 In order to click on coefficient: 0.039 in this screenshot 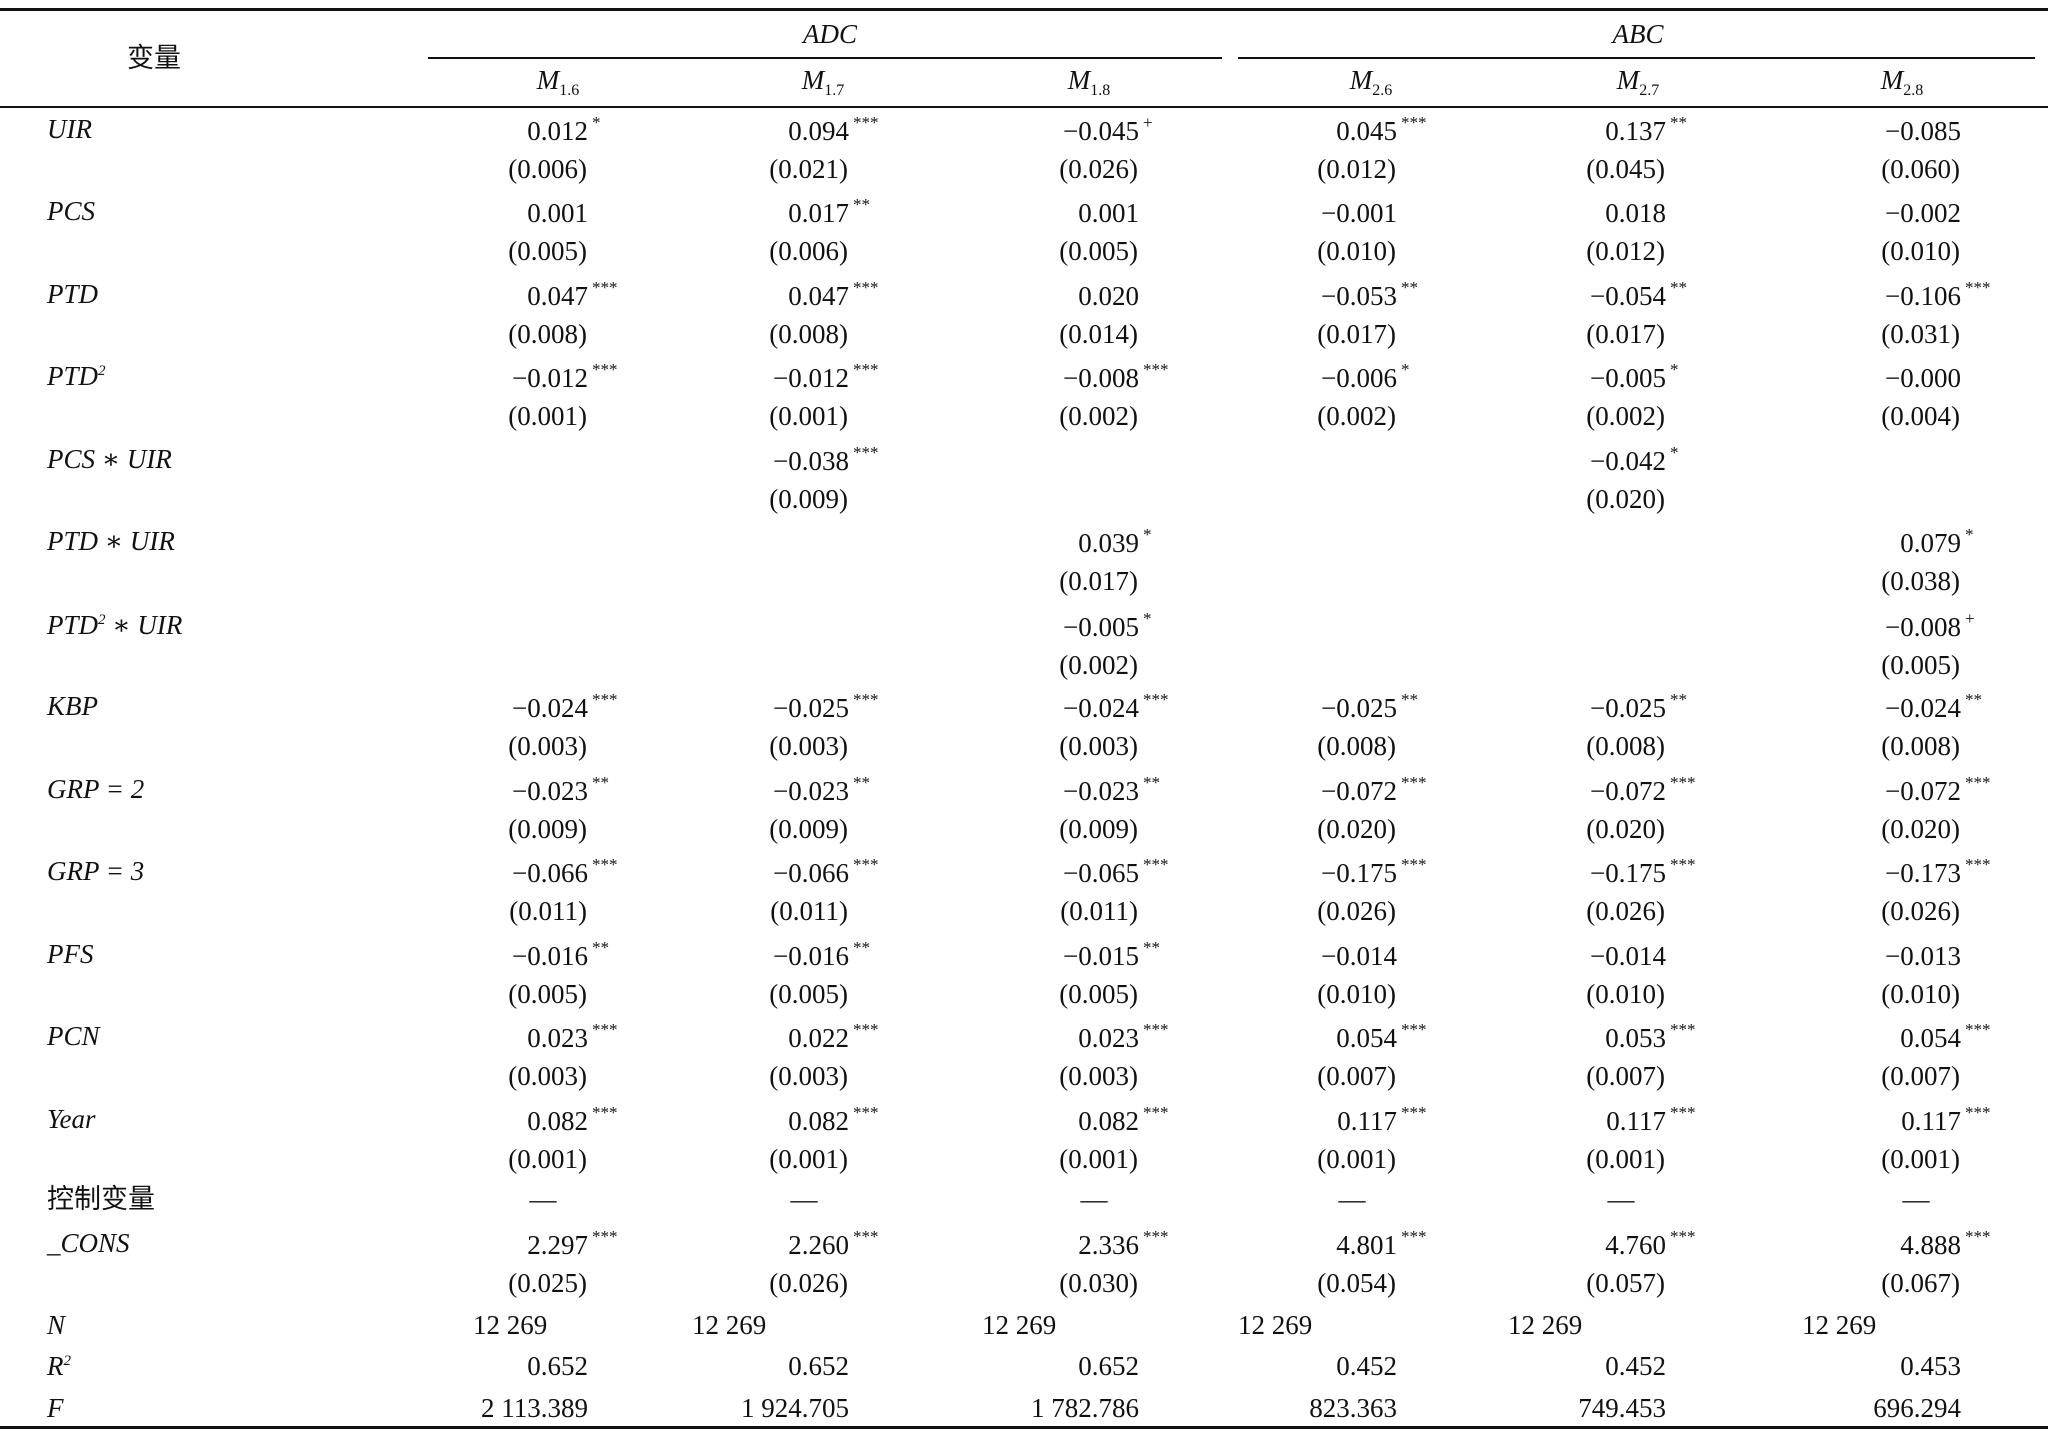, I will do `click(1108, 543)`.